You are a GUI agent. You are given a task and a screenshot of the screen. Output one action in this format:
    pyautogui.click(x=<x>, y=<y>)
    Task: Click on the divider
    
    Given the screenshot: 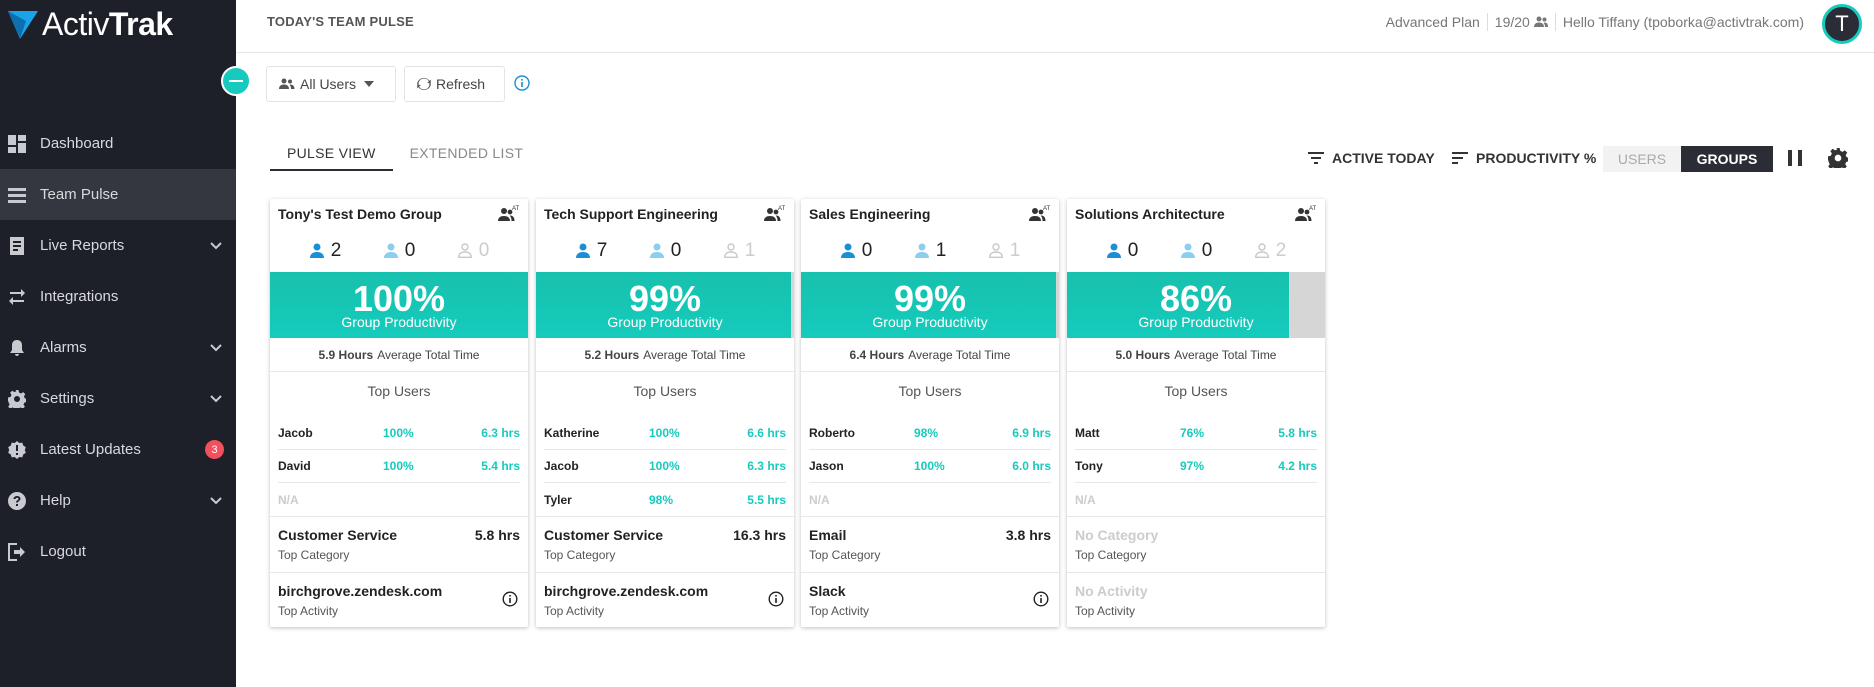 What is the action you would take?
    pyautogui.click(x=1487, y=22)
    